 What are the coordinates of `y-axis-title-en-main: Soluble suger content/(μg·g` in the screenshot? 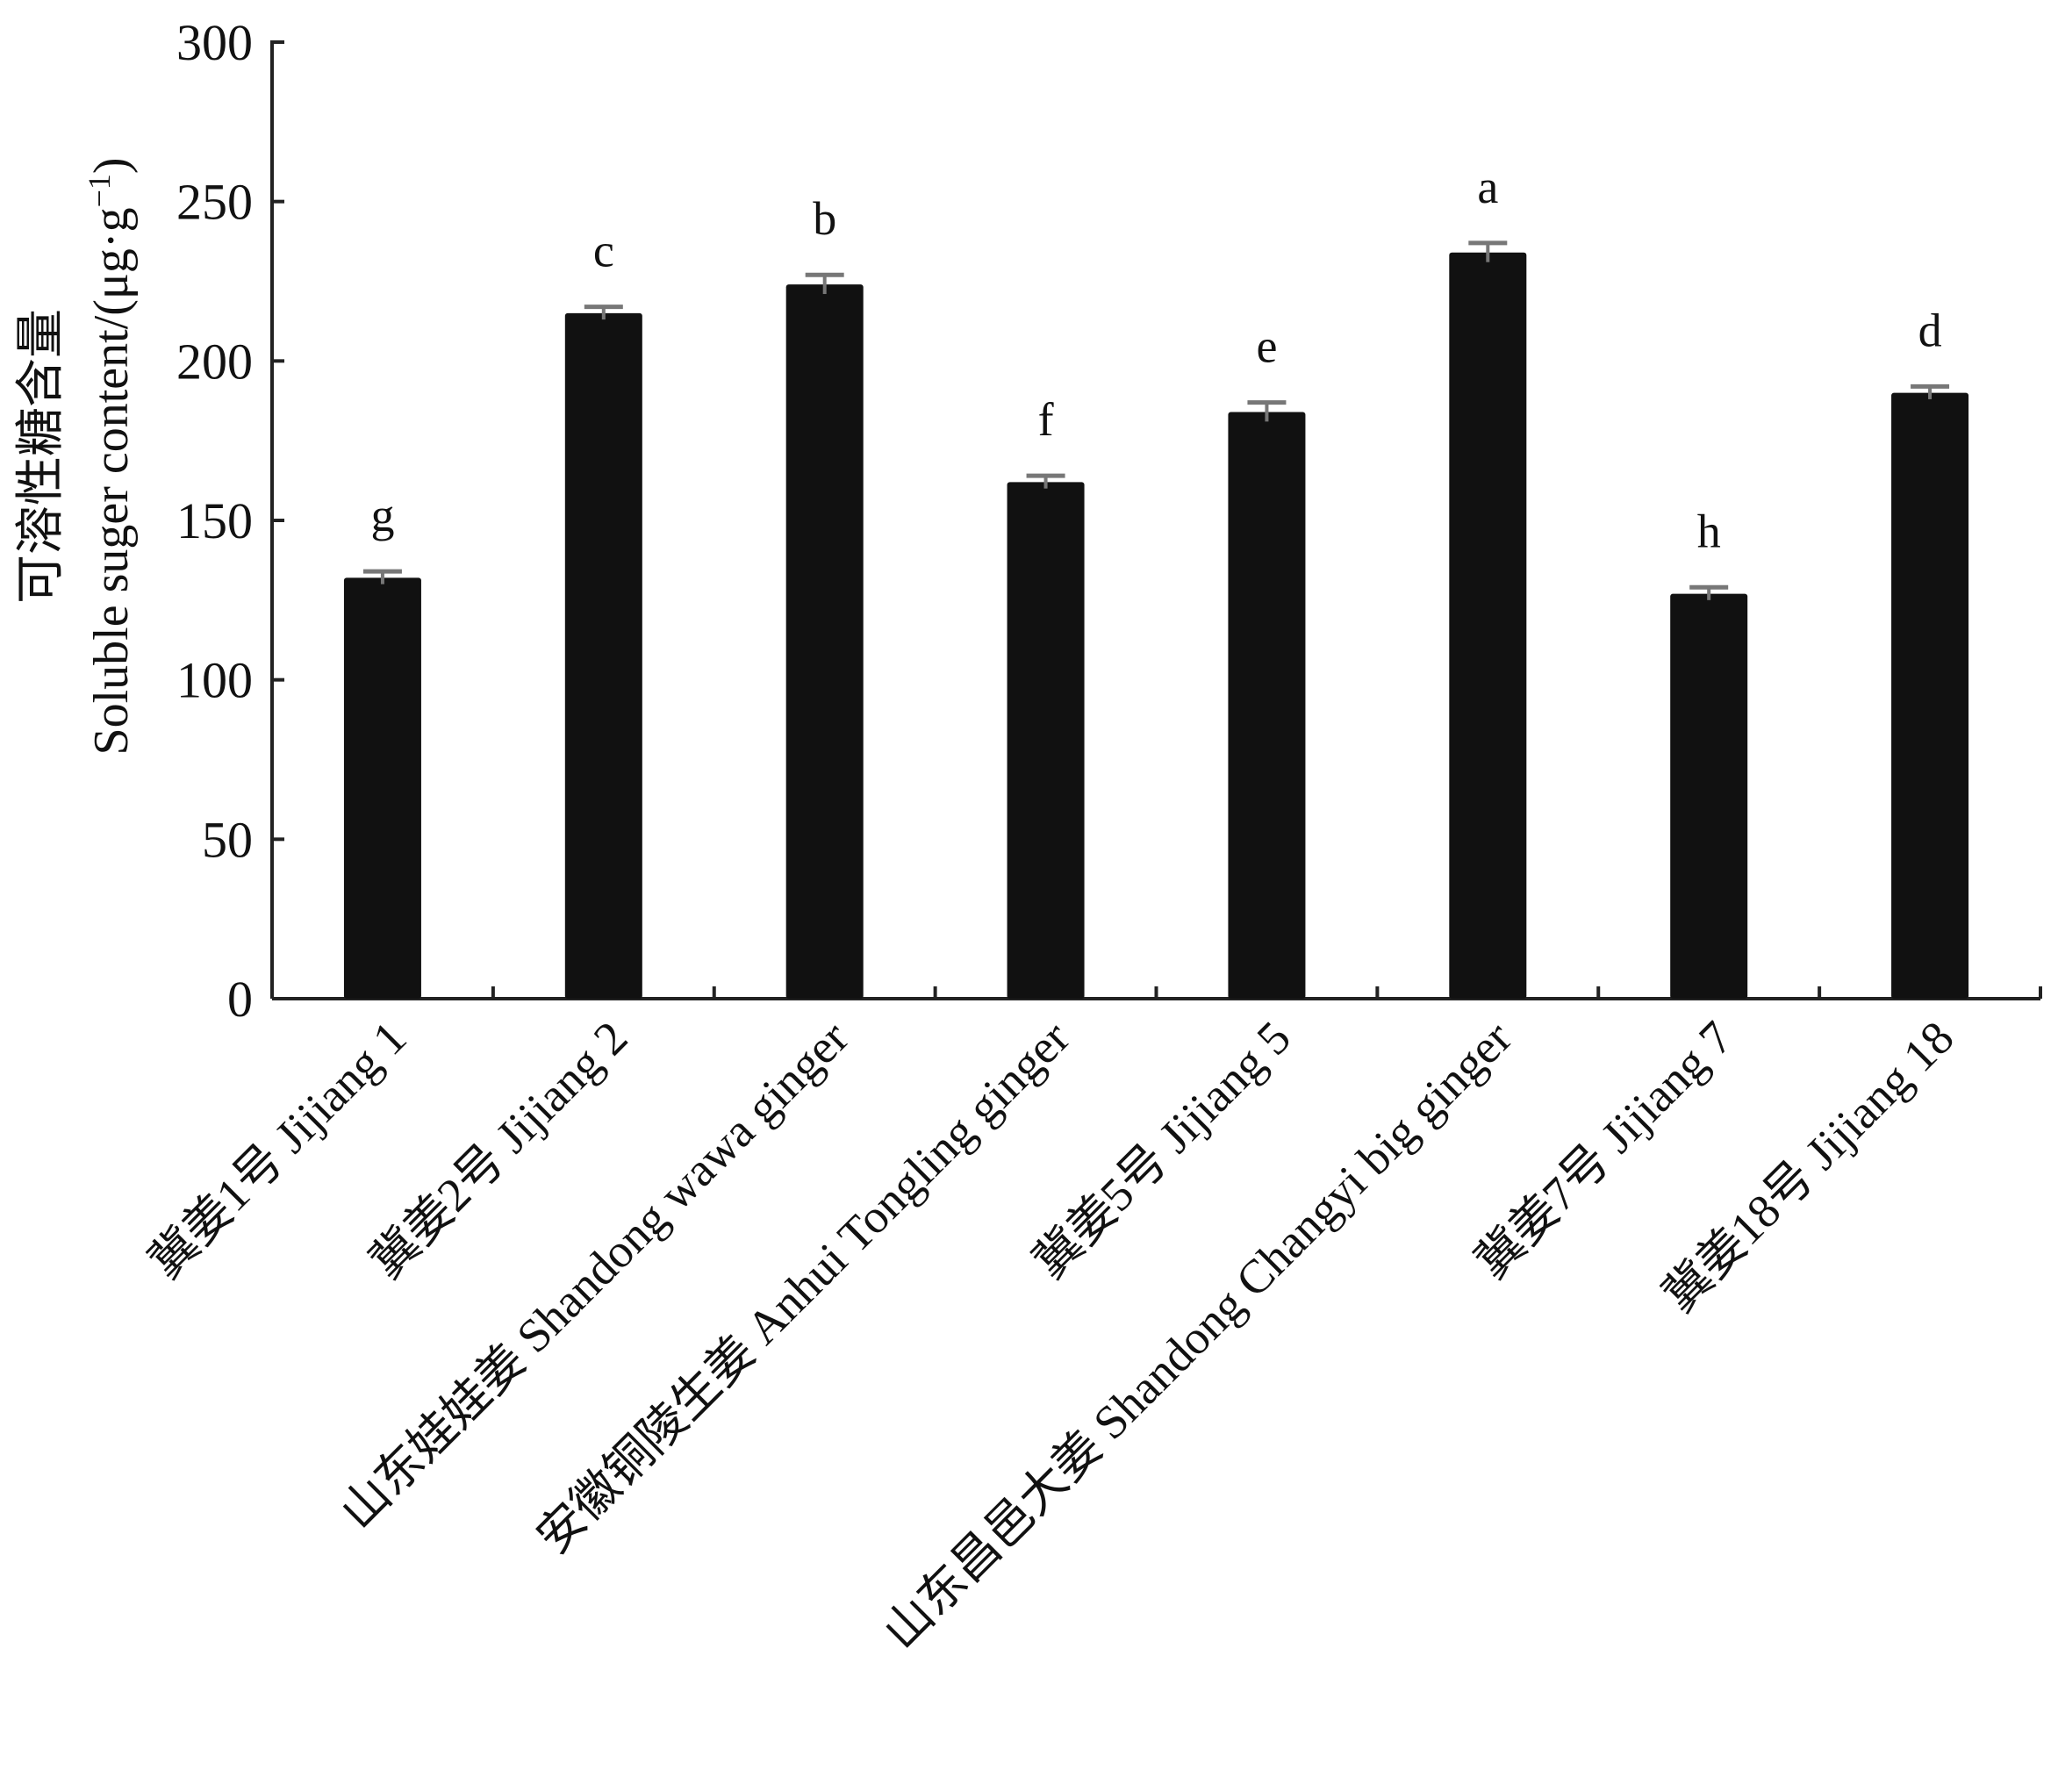 It's located at (111, 481).